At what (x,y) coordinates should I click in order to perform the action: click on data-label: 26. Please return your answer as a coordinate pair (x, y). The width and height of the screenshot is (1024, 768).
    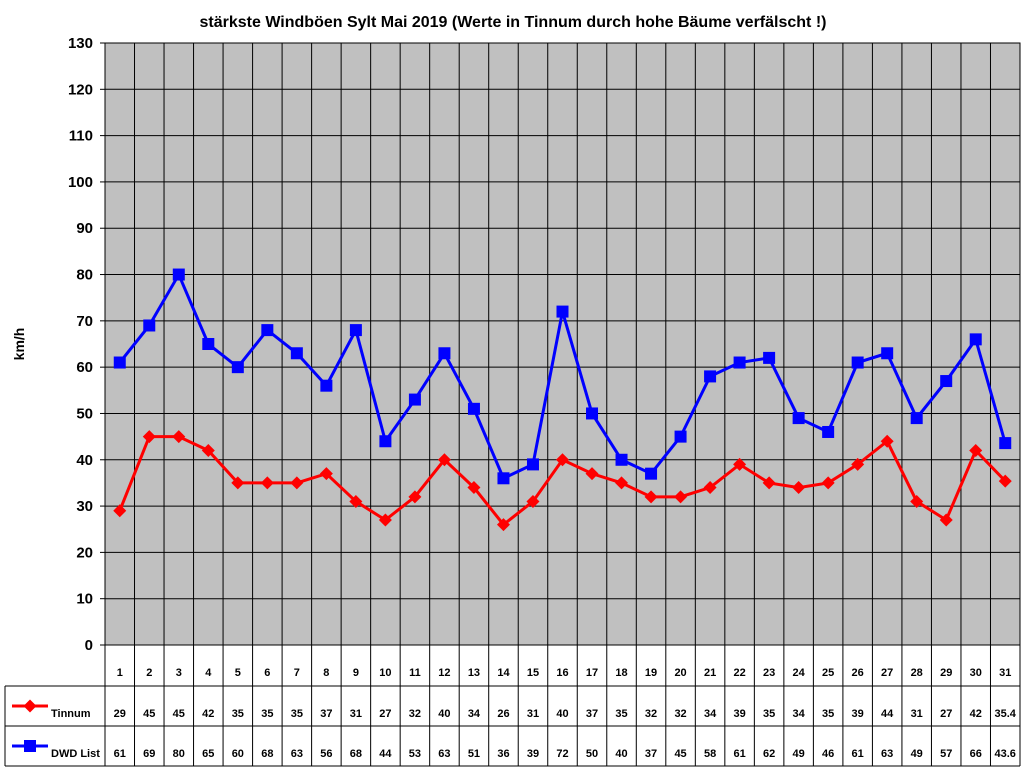
    Looking at the image, I should click on (503, 714).